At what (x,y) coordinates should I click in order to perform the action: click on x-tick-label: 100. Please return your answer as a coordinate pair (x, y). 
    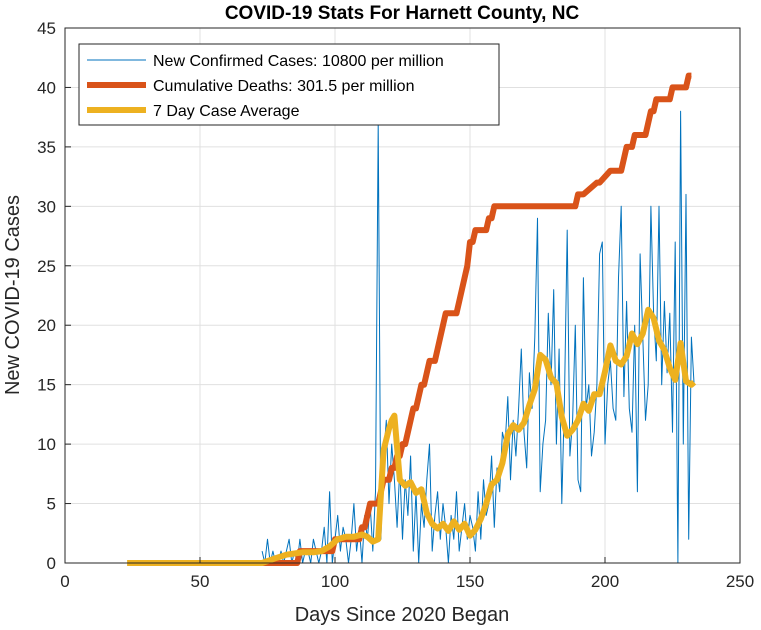
    Looking at the image, I should click on (335, 581).